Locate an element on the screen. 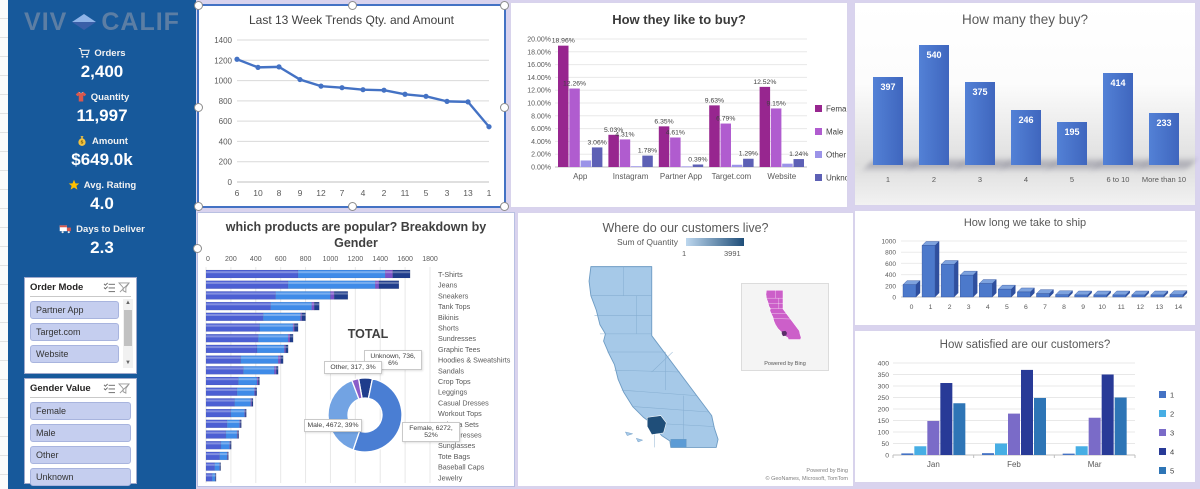 The height and width of the screenshot is (489, 1200). svg-text: 0.00% is located at coordinates (541, 168).